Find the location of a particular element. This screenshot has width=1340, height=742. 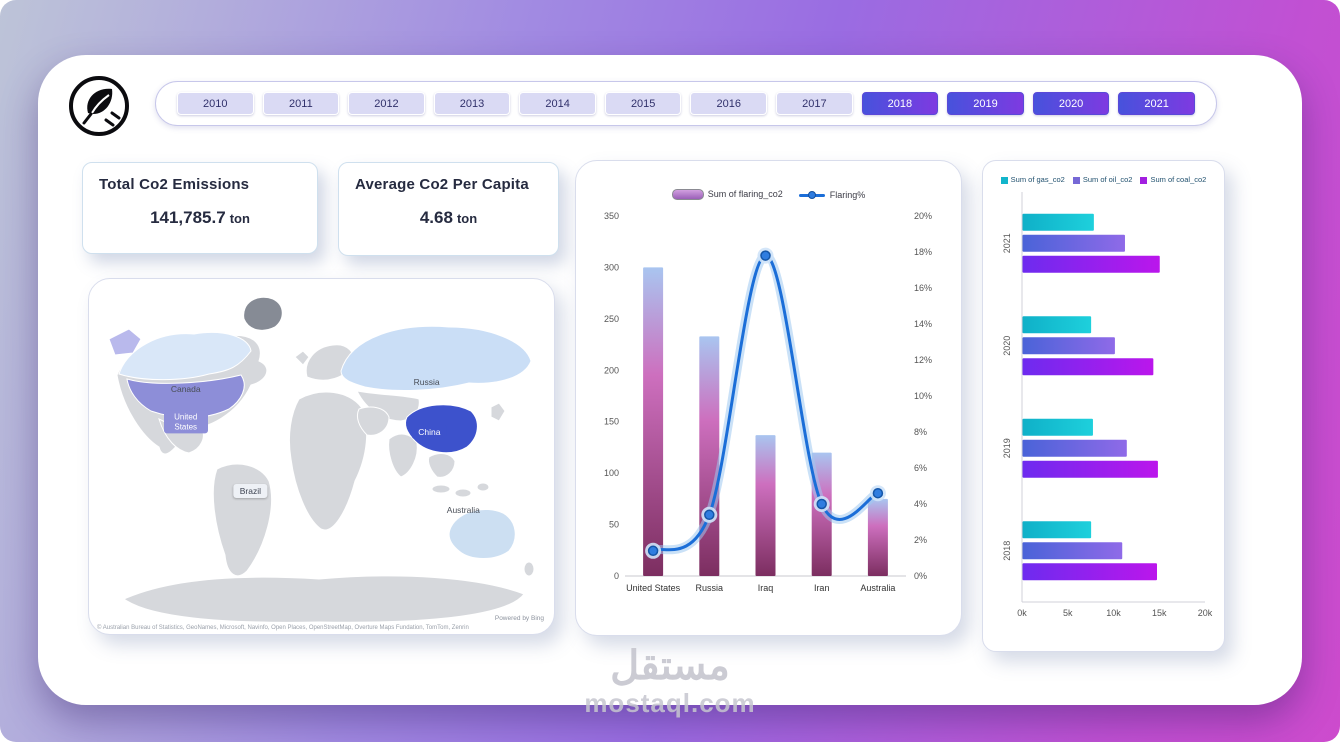

legend-label: Sum of gas_co2 is located at coordinates (1037, 179).